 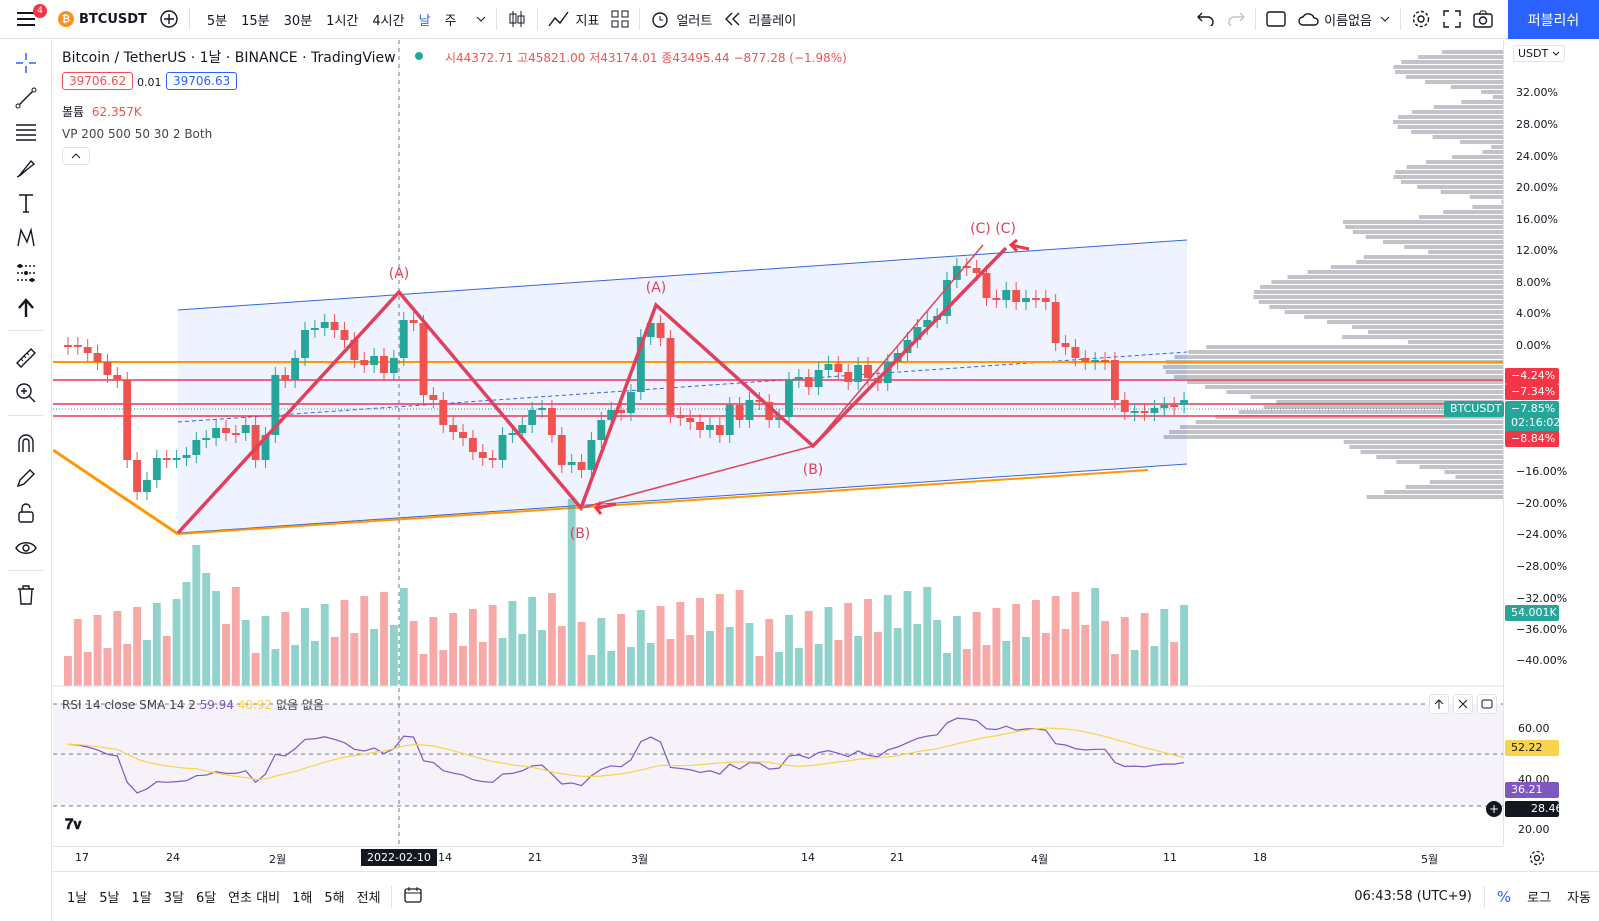 What do you see at coordinates (26, 513) in the screenshot?
I see `lock-drawings-tool` at bounding box center [26, 513].